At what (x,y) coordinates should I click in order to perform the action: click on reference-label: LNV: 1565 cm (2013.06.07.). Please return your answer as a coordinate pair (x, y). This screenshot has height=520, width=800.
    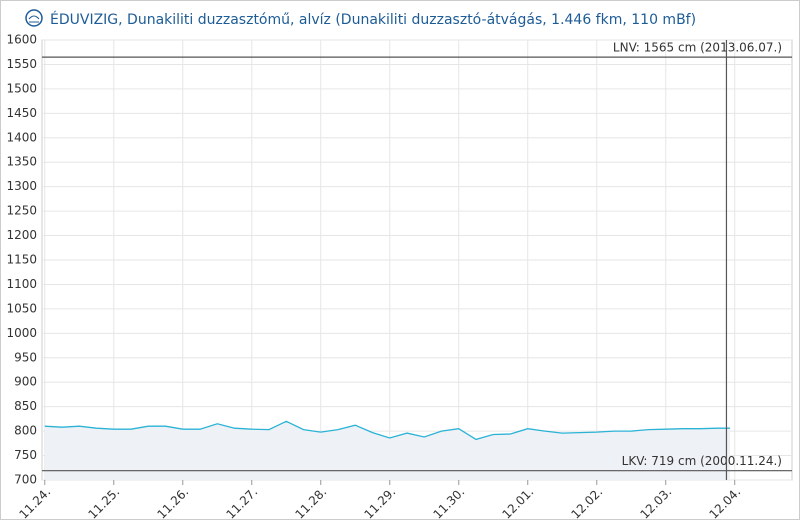
    Looking at the image, I should click on (697, 48).